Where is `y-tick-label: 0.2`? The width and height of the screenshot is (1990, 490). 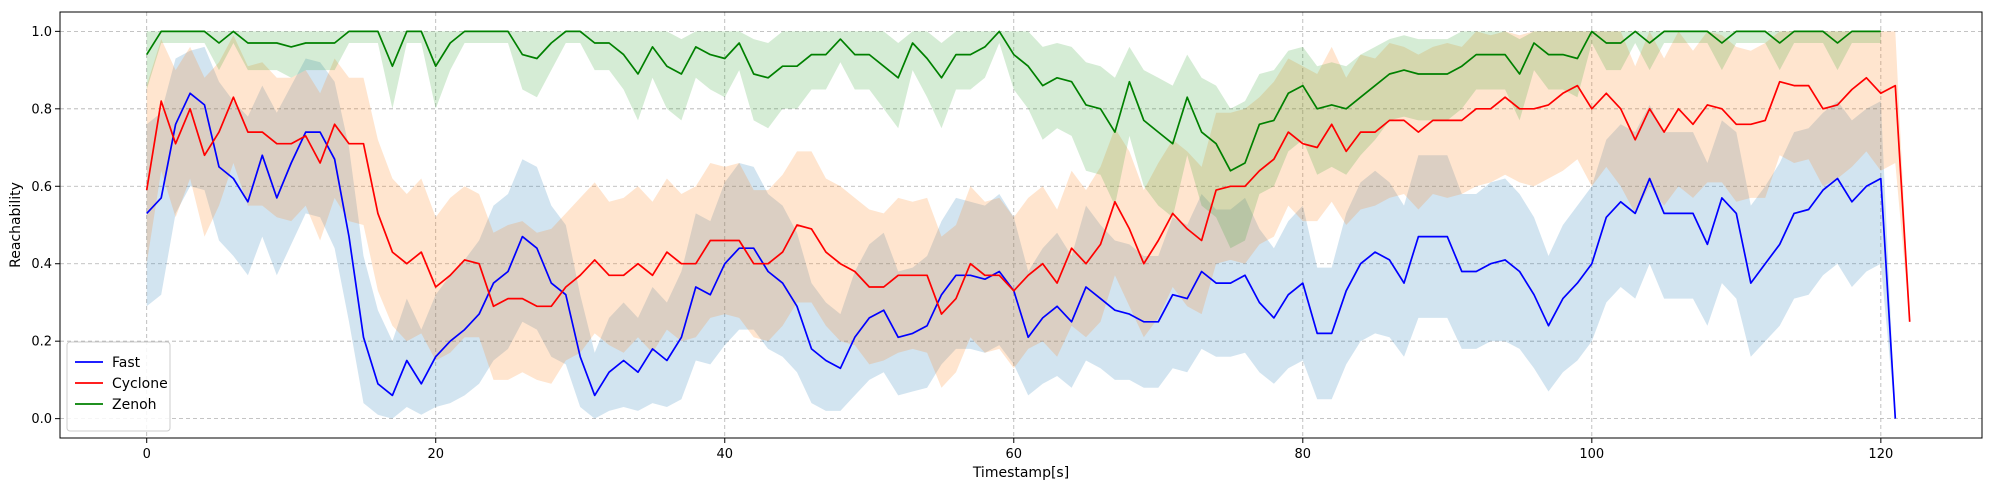
y-tick-label: 0.2 is located at coordinates (41, 342).